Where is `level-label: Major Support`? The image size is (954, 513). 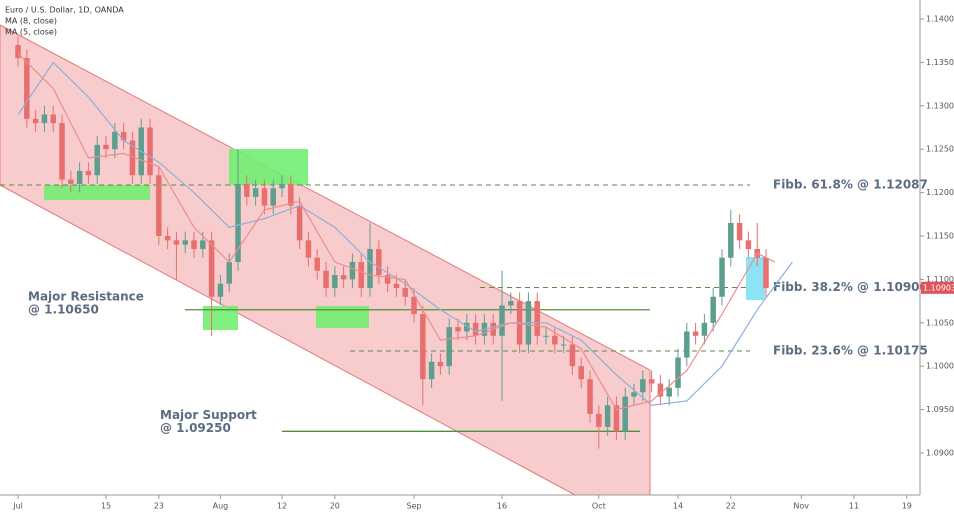 level-label: Major Support is located at coordinates (208, 415).